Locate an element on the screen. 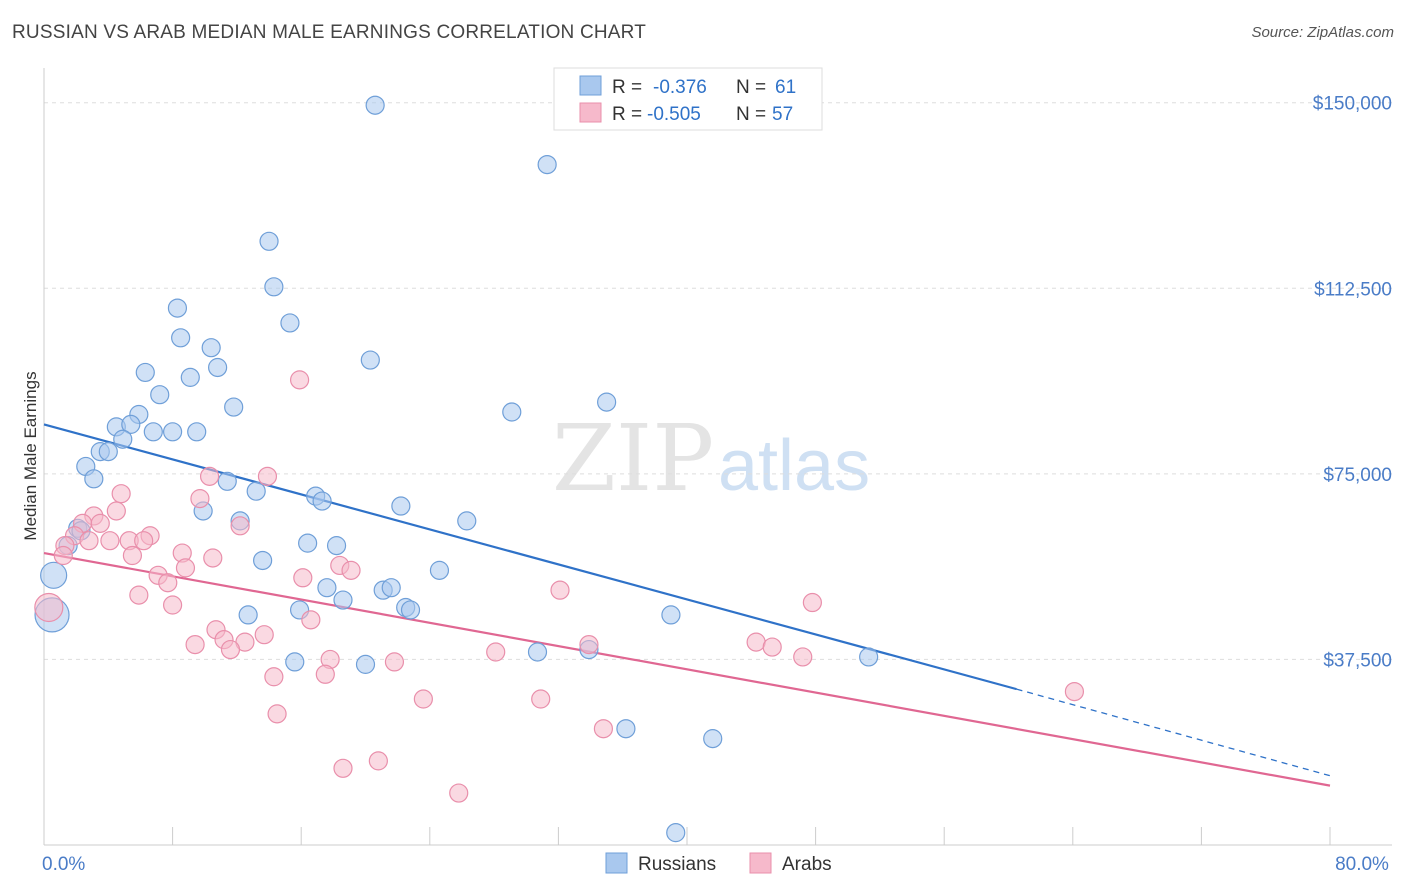 The height and width of the screenshot is (892, 1406). legend-n-value-arabs: 57 is located at coordinates (782, 114).